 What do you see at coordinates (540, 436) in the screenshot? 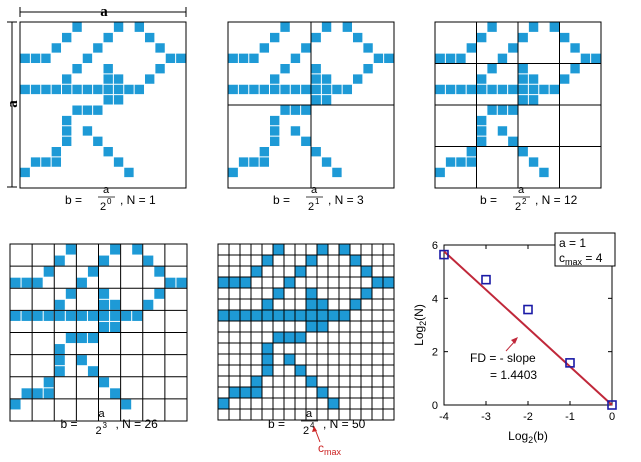
I see `x-axis-label-arg: (b)` at bounding box center [540, 436].